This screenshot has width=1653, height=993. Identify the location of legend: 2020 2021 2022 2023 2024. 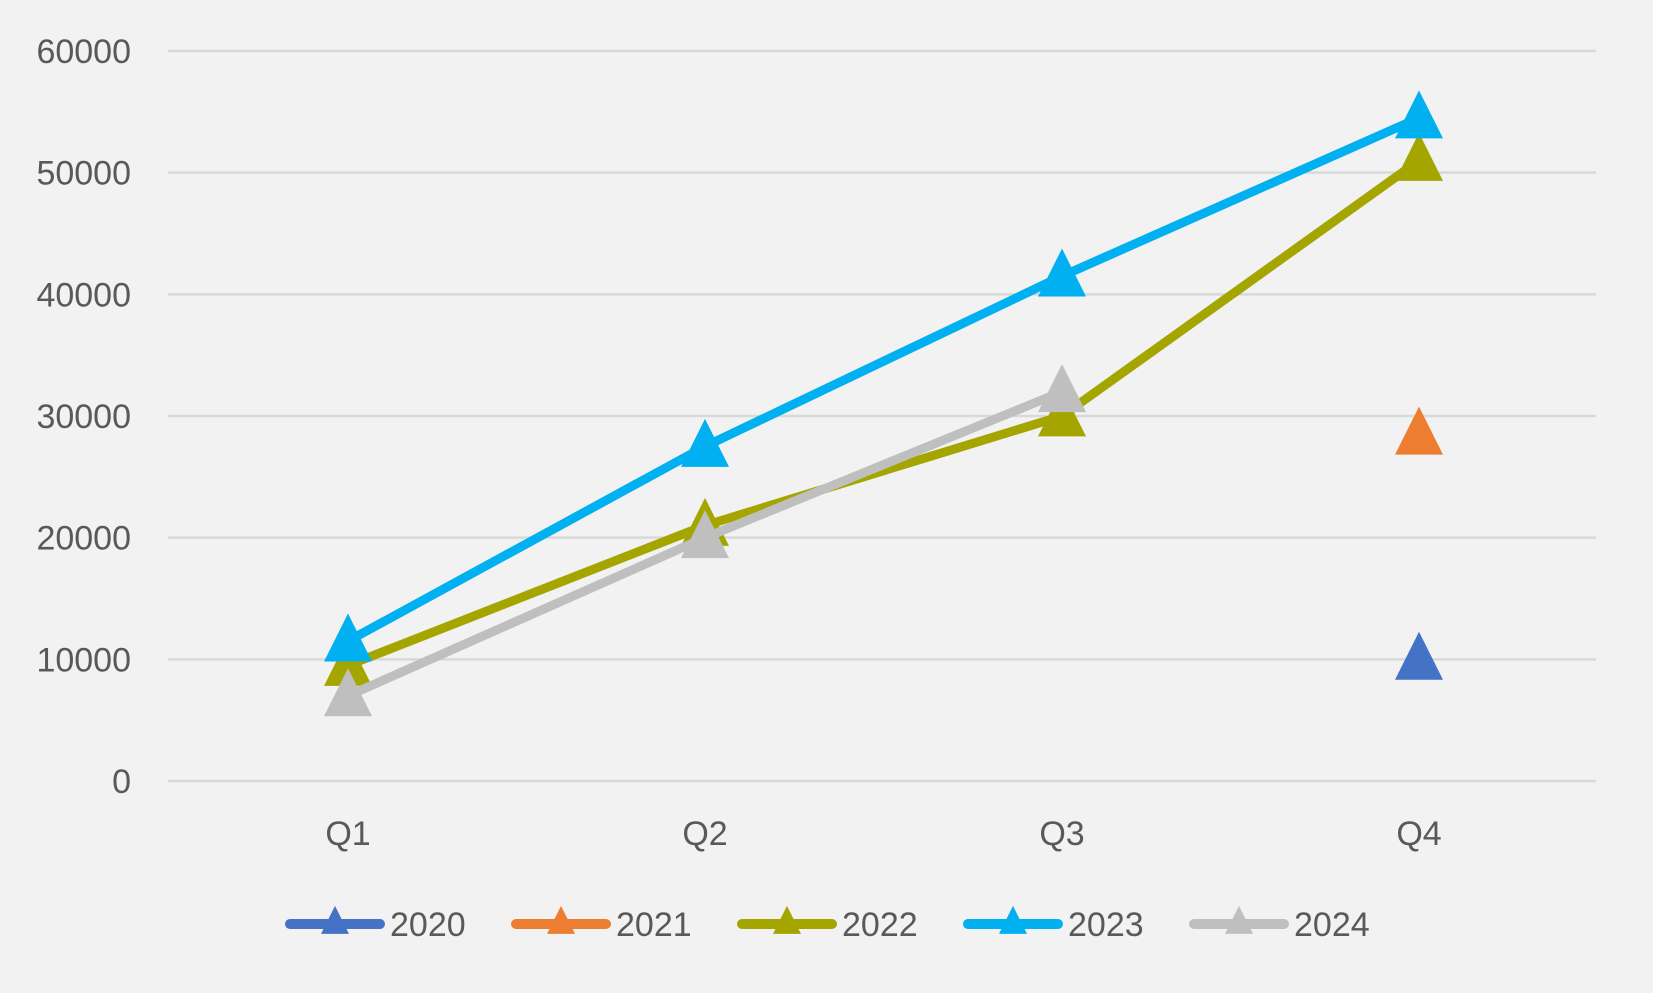
(827, 924).